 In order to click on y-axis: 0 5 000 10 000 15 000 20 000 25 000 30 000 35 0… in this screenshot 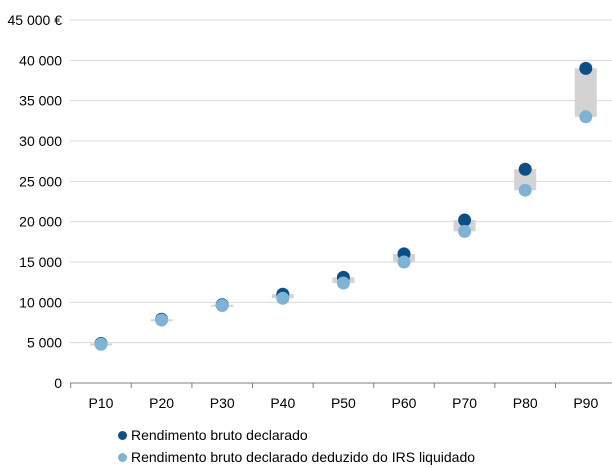, I will do `click(35, 201)`.